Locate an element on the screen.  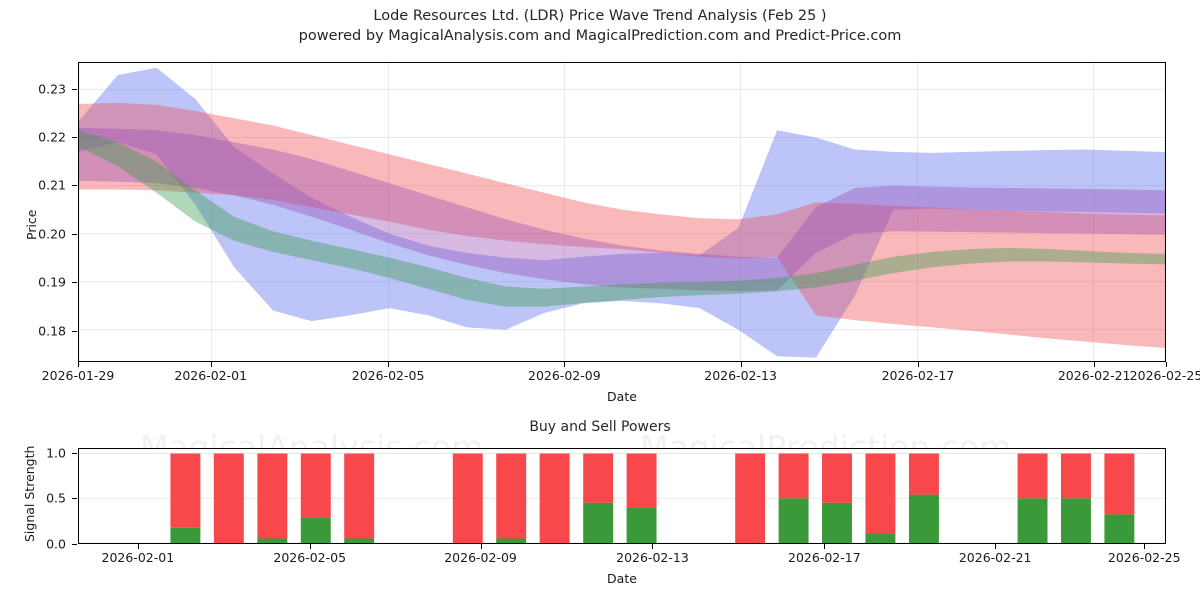
price-y-tick: 0.19 is located at coordinates (52, 282).